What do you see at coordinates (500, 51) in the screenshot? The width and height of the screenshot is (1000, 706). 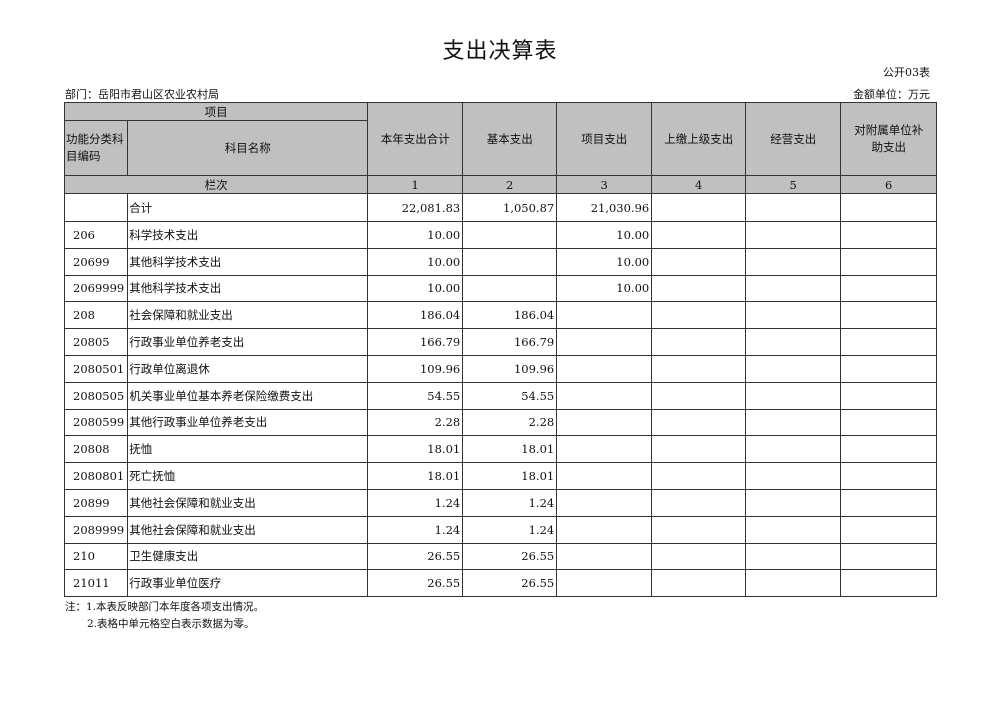 I see `page-title: 支出决算表` at bounding box center [500, 51].